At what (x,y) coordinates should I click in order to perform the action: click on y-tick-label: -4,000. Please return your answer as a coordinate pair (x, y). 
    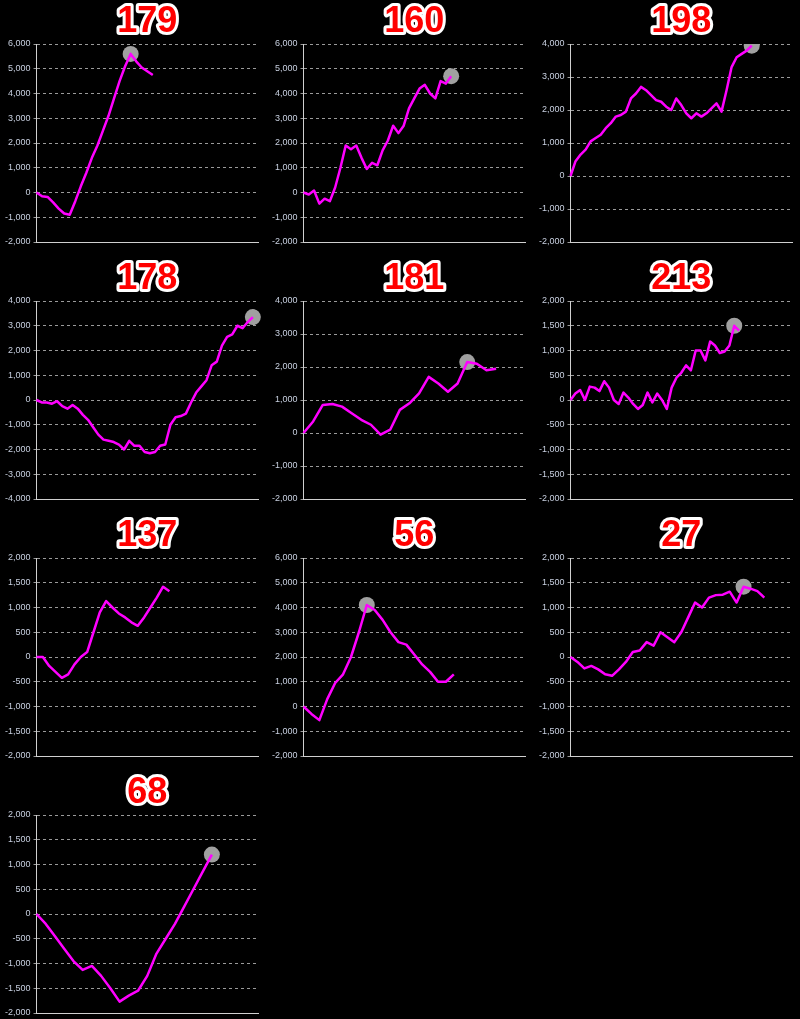
    Looking at the image, I should click on (17, 498).